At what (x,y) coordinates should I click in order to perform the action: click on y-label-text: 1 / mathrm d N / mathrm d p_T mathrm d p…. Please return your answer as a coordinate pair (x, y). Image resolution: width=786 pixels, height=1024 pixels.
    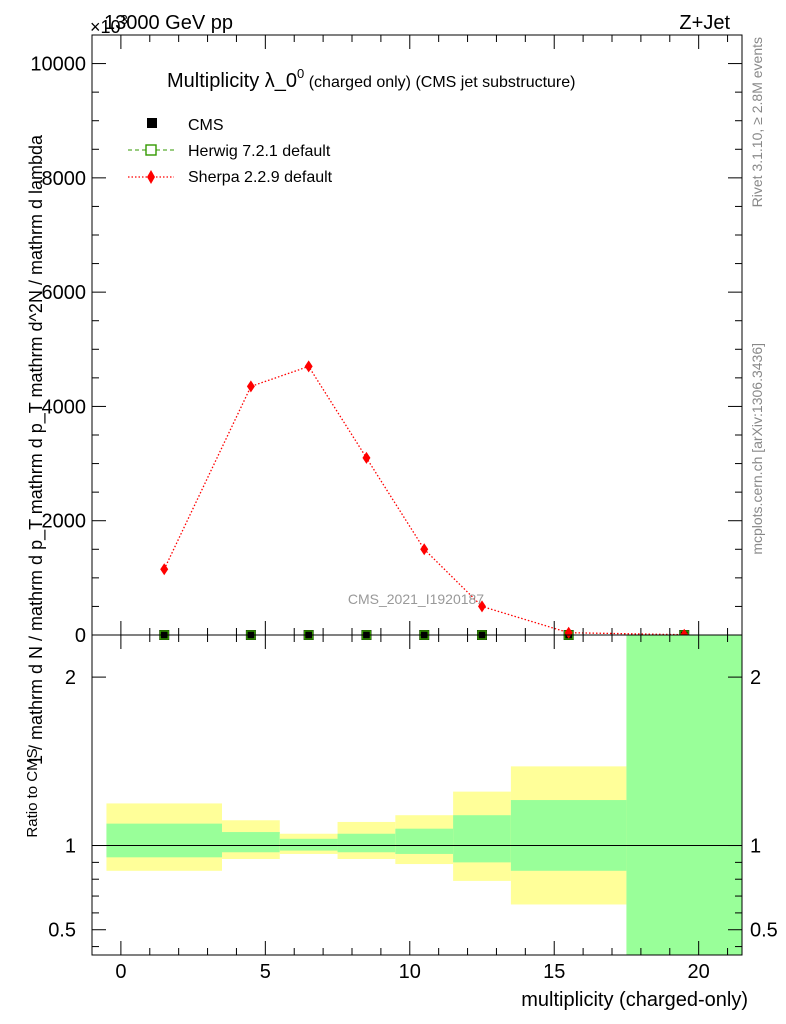
    Looking at the image, I should click on (36, 449).